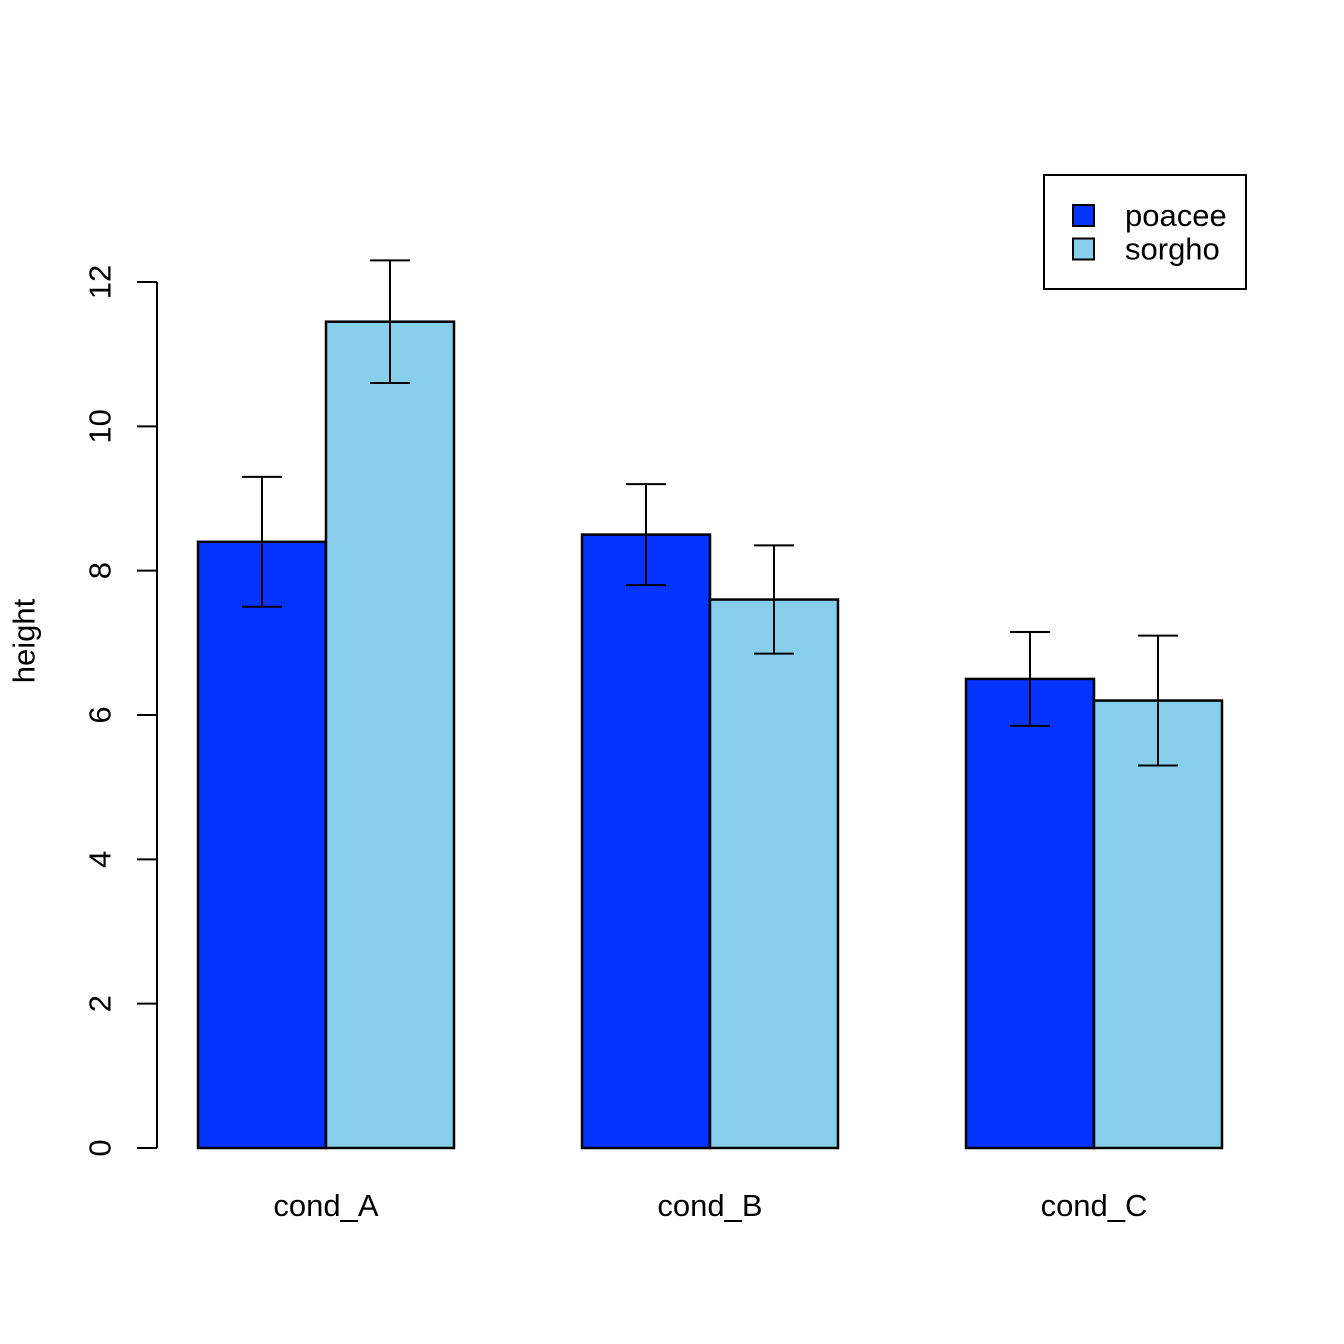  What do you see at coordinates (1030, 913) in the screenshot?
I see `bar-poacee-cond_C` at bounding box center [1030, 913].